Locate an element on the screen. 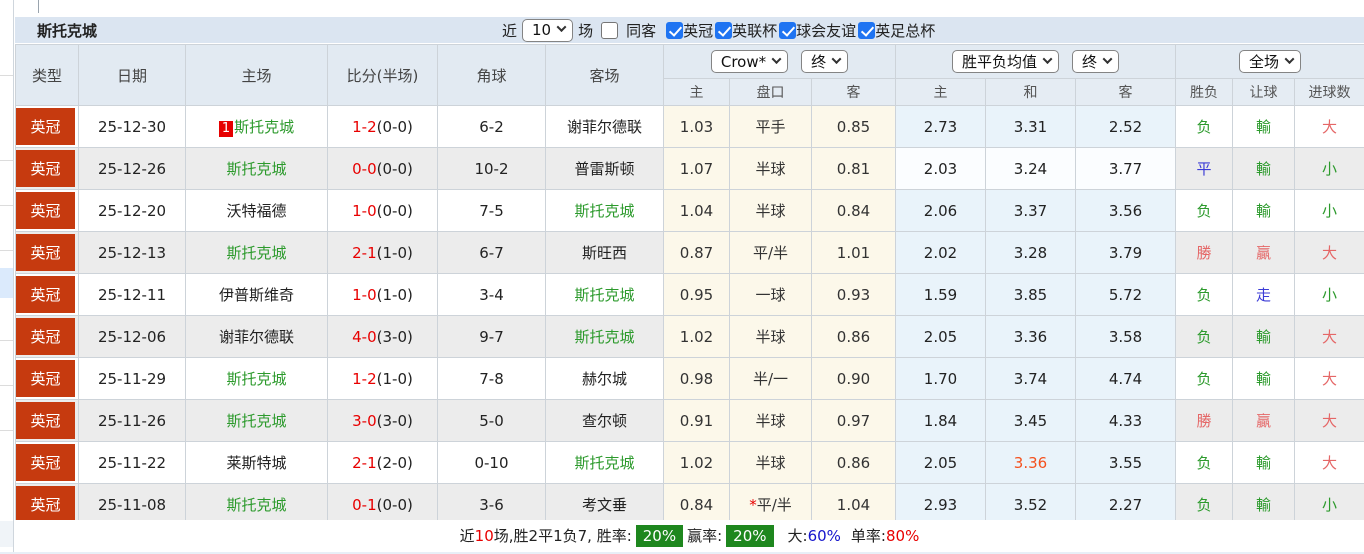  cell-crow-away-odds: 0.81 is located at coordinates (853, 168).